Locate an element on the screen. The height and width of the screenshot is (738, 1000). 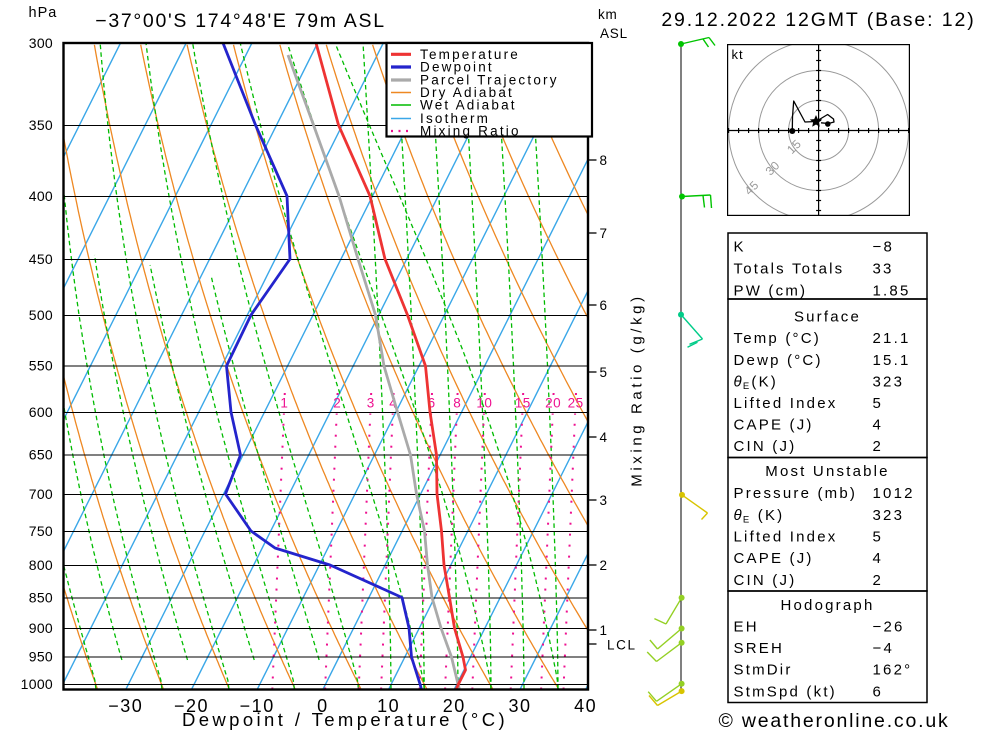
svg-text: PW (cm) is located at coordinates (771, 290).